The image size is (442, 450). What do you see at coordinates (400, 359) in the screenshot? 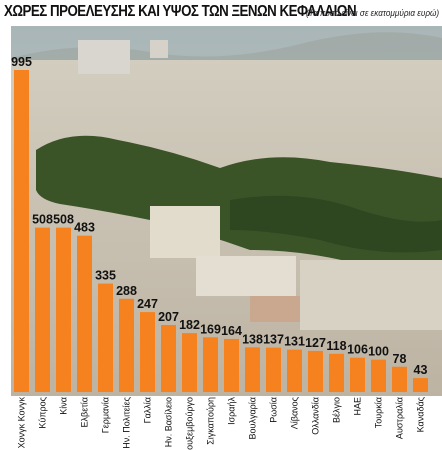
I see `bar-value-label: 78` at bounding box center [400, 359].